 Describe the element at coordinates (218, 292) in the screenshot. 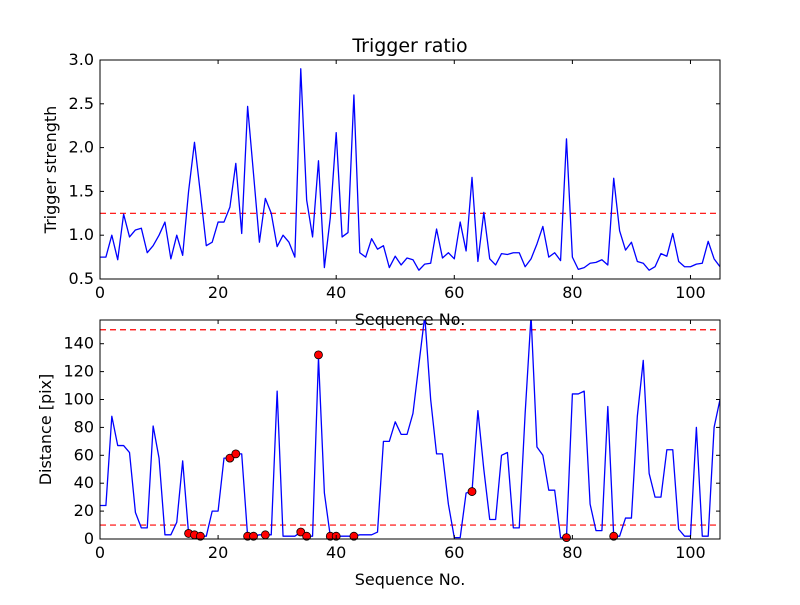

I see `upper-x-tick-label: 20` at that location.